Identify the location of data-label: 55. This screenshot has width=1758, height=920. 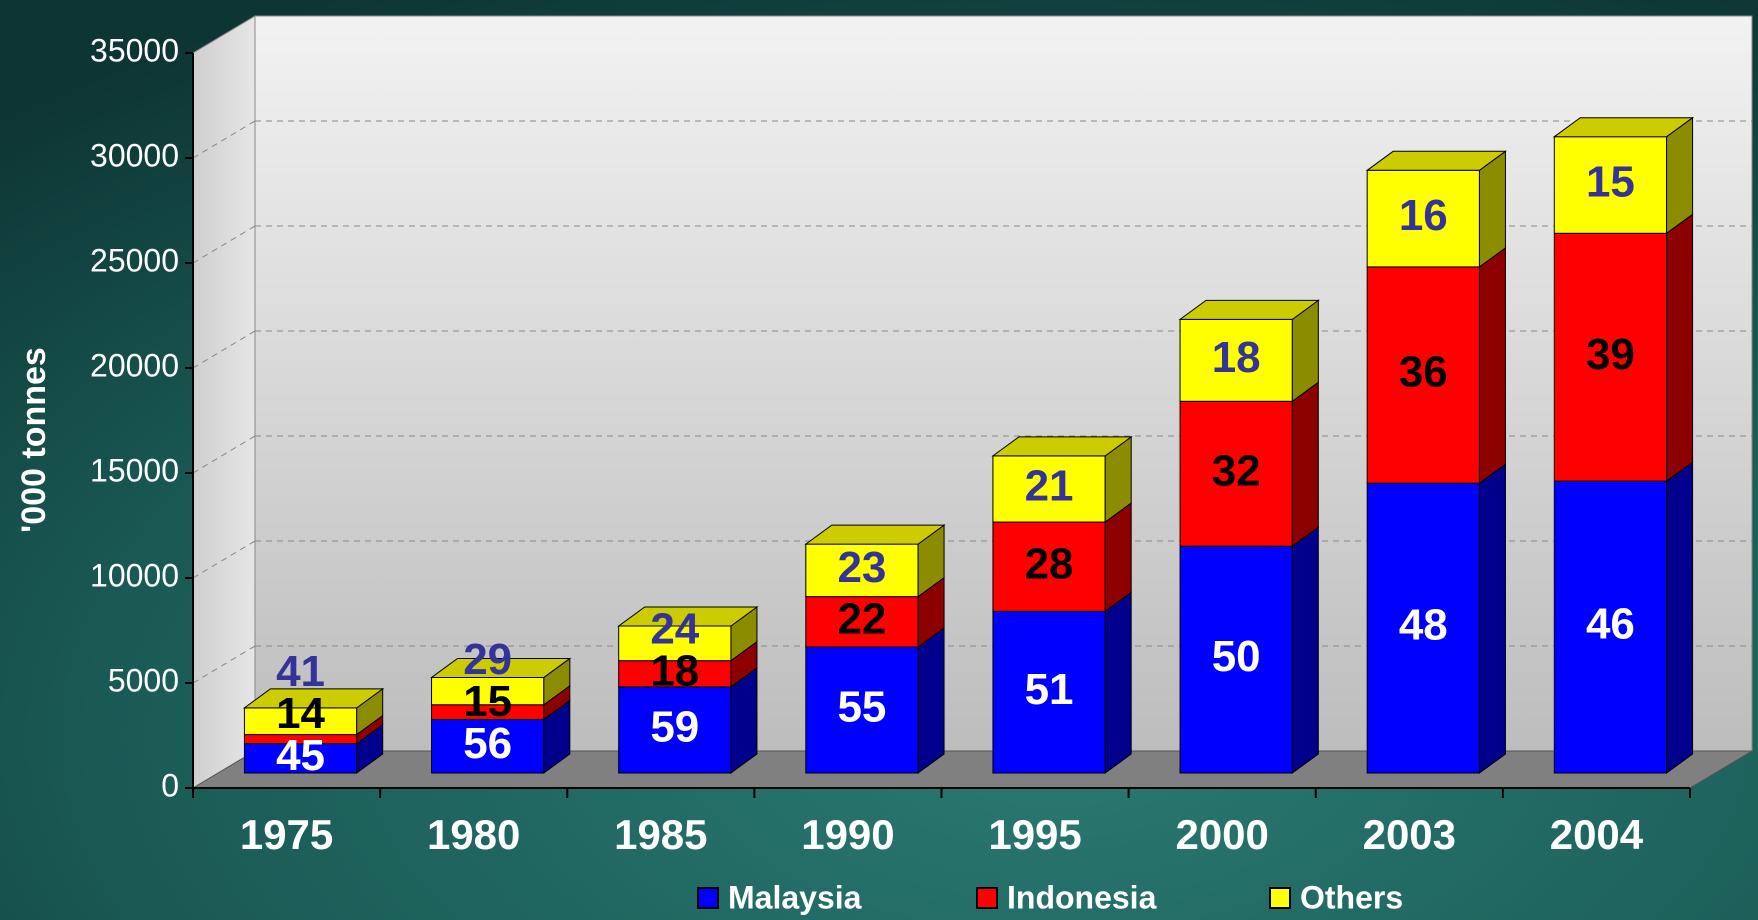
(861, 707).